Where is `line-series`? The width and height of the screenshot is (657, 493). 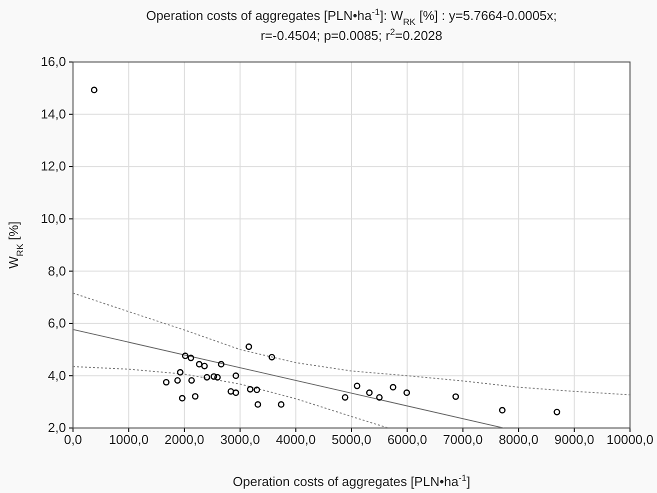 line-series is located at coordinates (231, 397).